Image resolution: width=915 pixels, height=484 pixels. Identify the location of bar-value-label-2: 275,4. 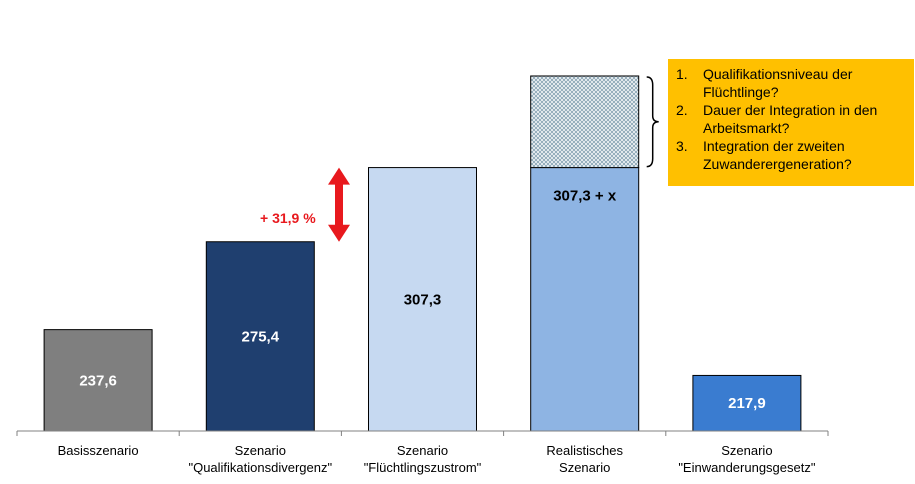
(261, 336).